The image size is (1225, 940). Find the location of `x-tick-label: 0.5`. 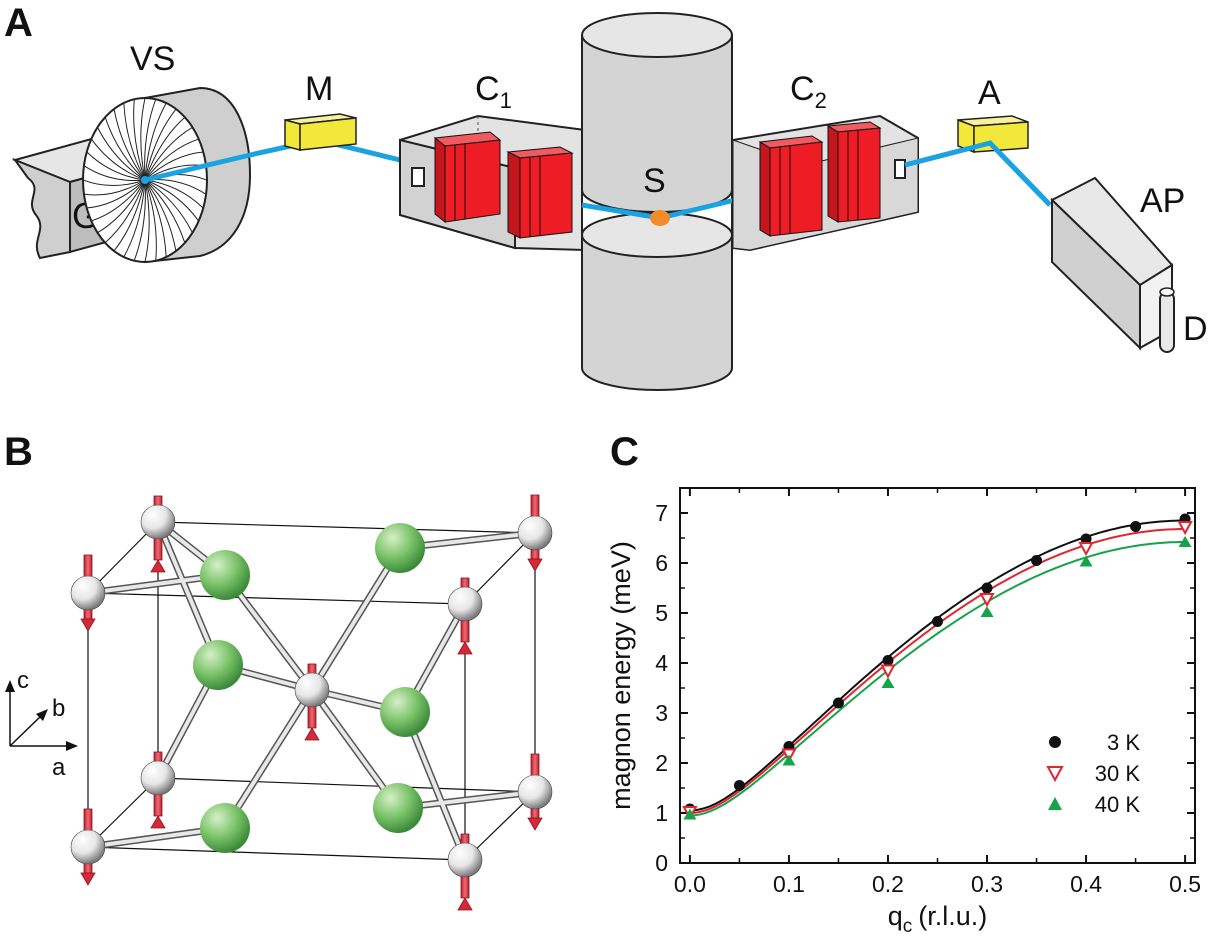

x-tick-label: 0.5 is located at coordinates (1185, 884).